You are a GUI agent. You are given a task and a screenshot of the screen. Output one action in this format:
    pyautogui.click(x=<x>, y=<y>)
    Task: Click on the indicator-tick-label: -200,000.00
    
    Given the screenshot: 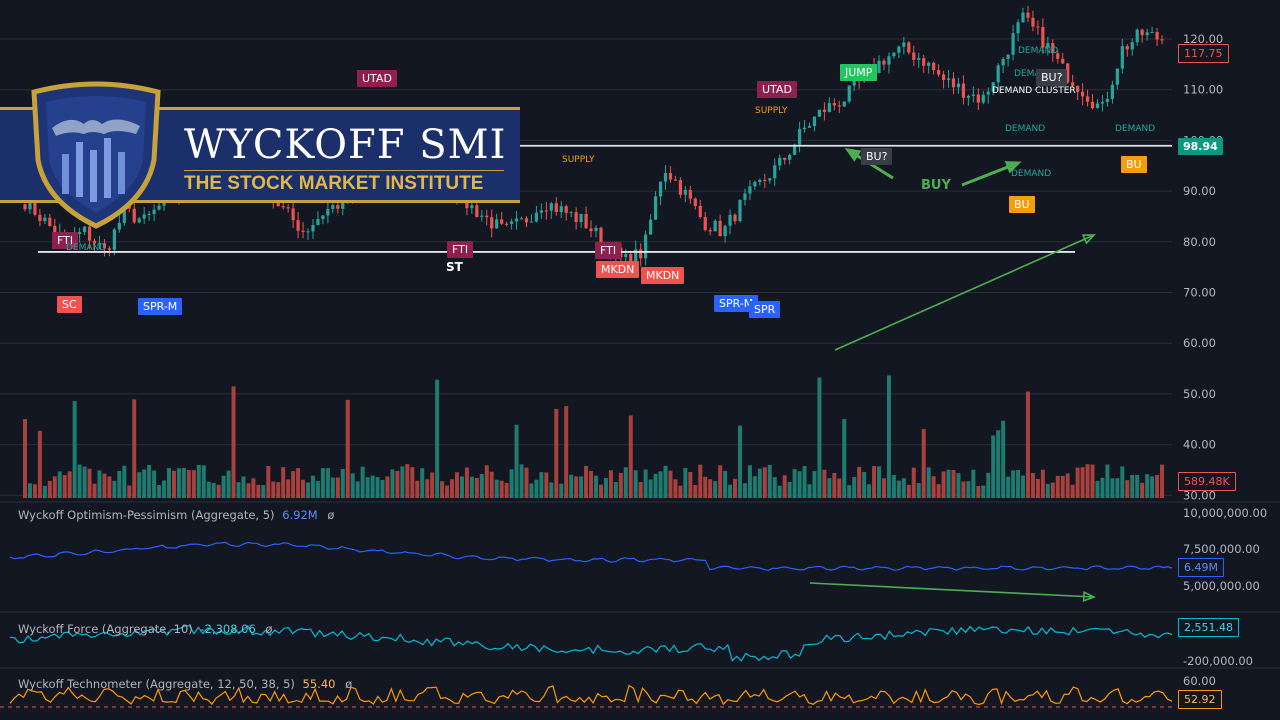 What is the action you would take?
    pyautogui.click(x=1218, y=661)
    